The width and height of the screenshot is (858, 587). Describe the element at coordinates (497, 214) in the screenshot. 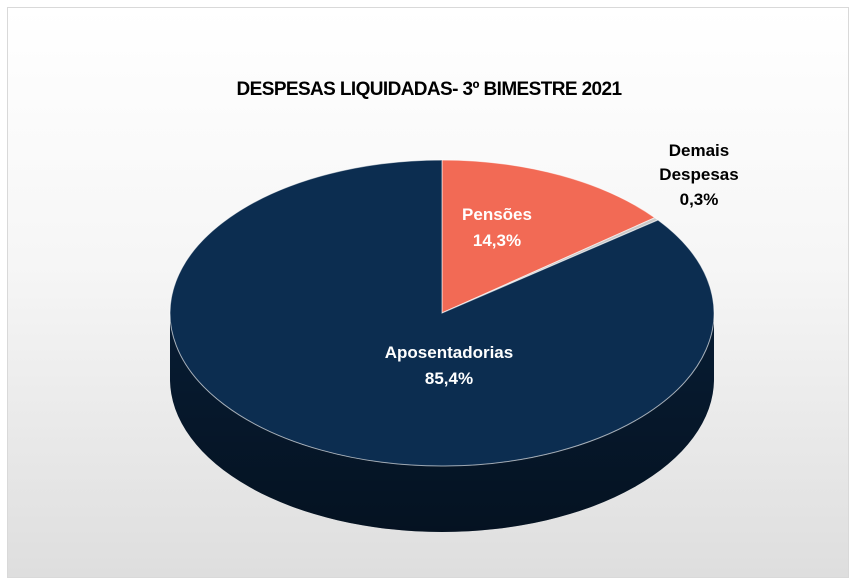

I see `data-label-name-0: Pensões` at that location.